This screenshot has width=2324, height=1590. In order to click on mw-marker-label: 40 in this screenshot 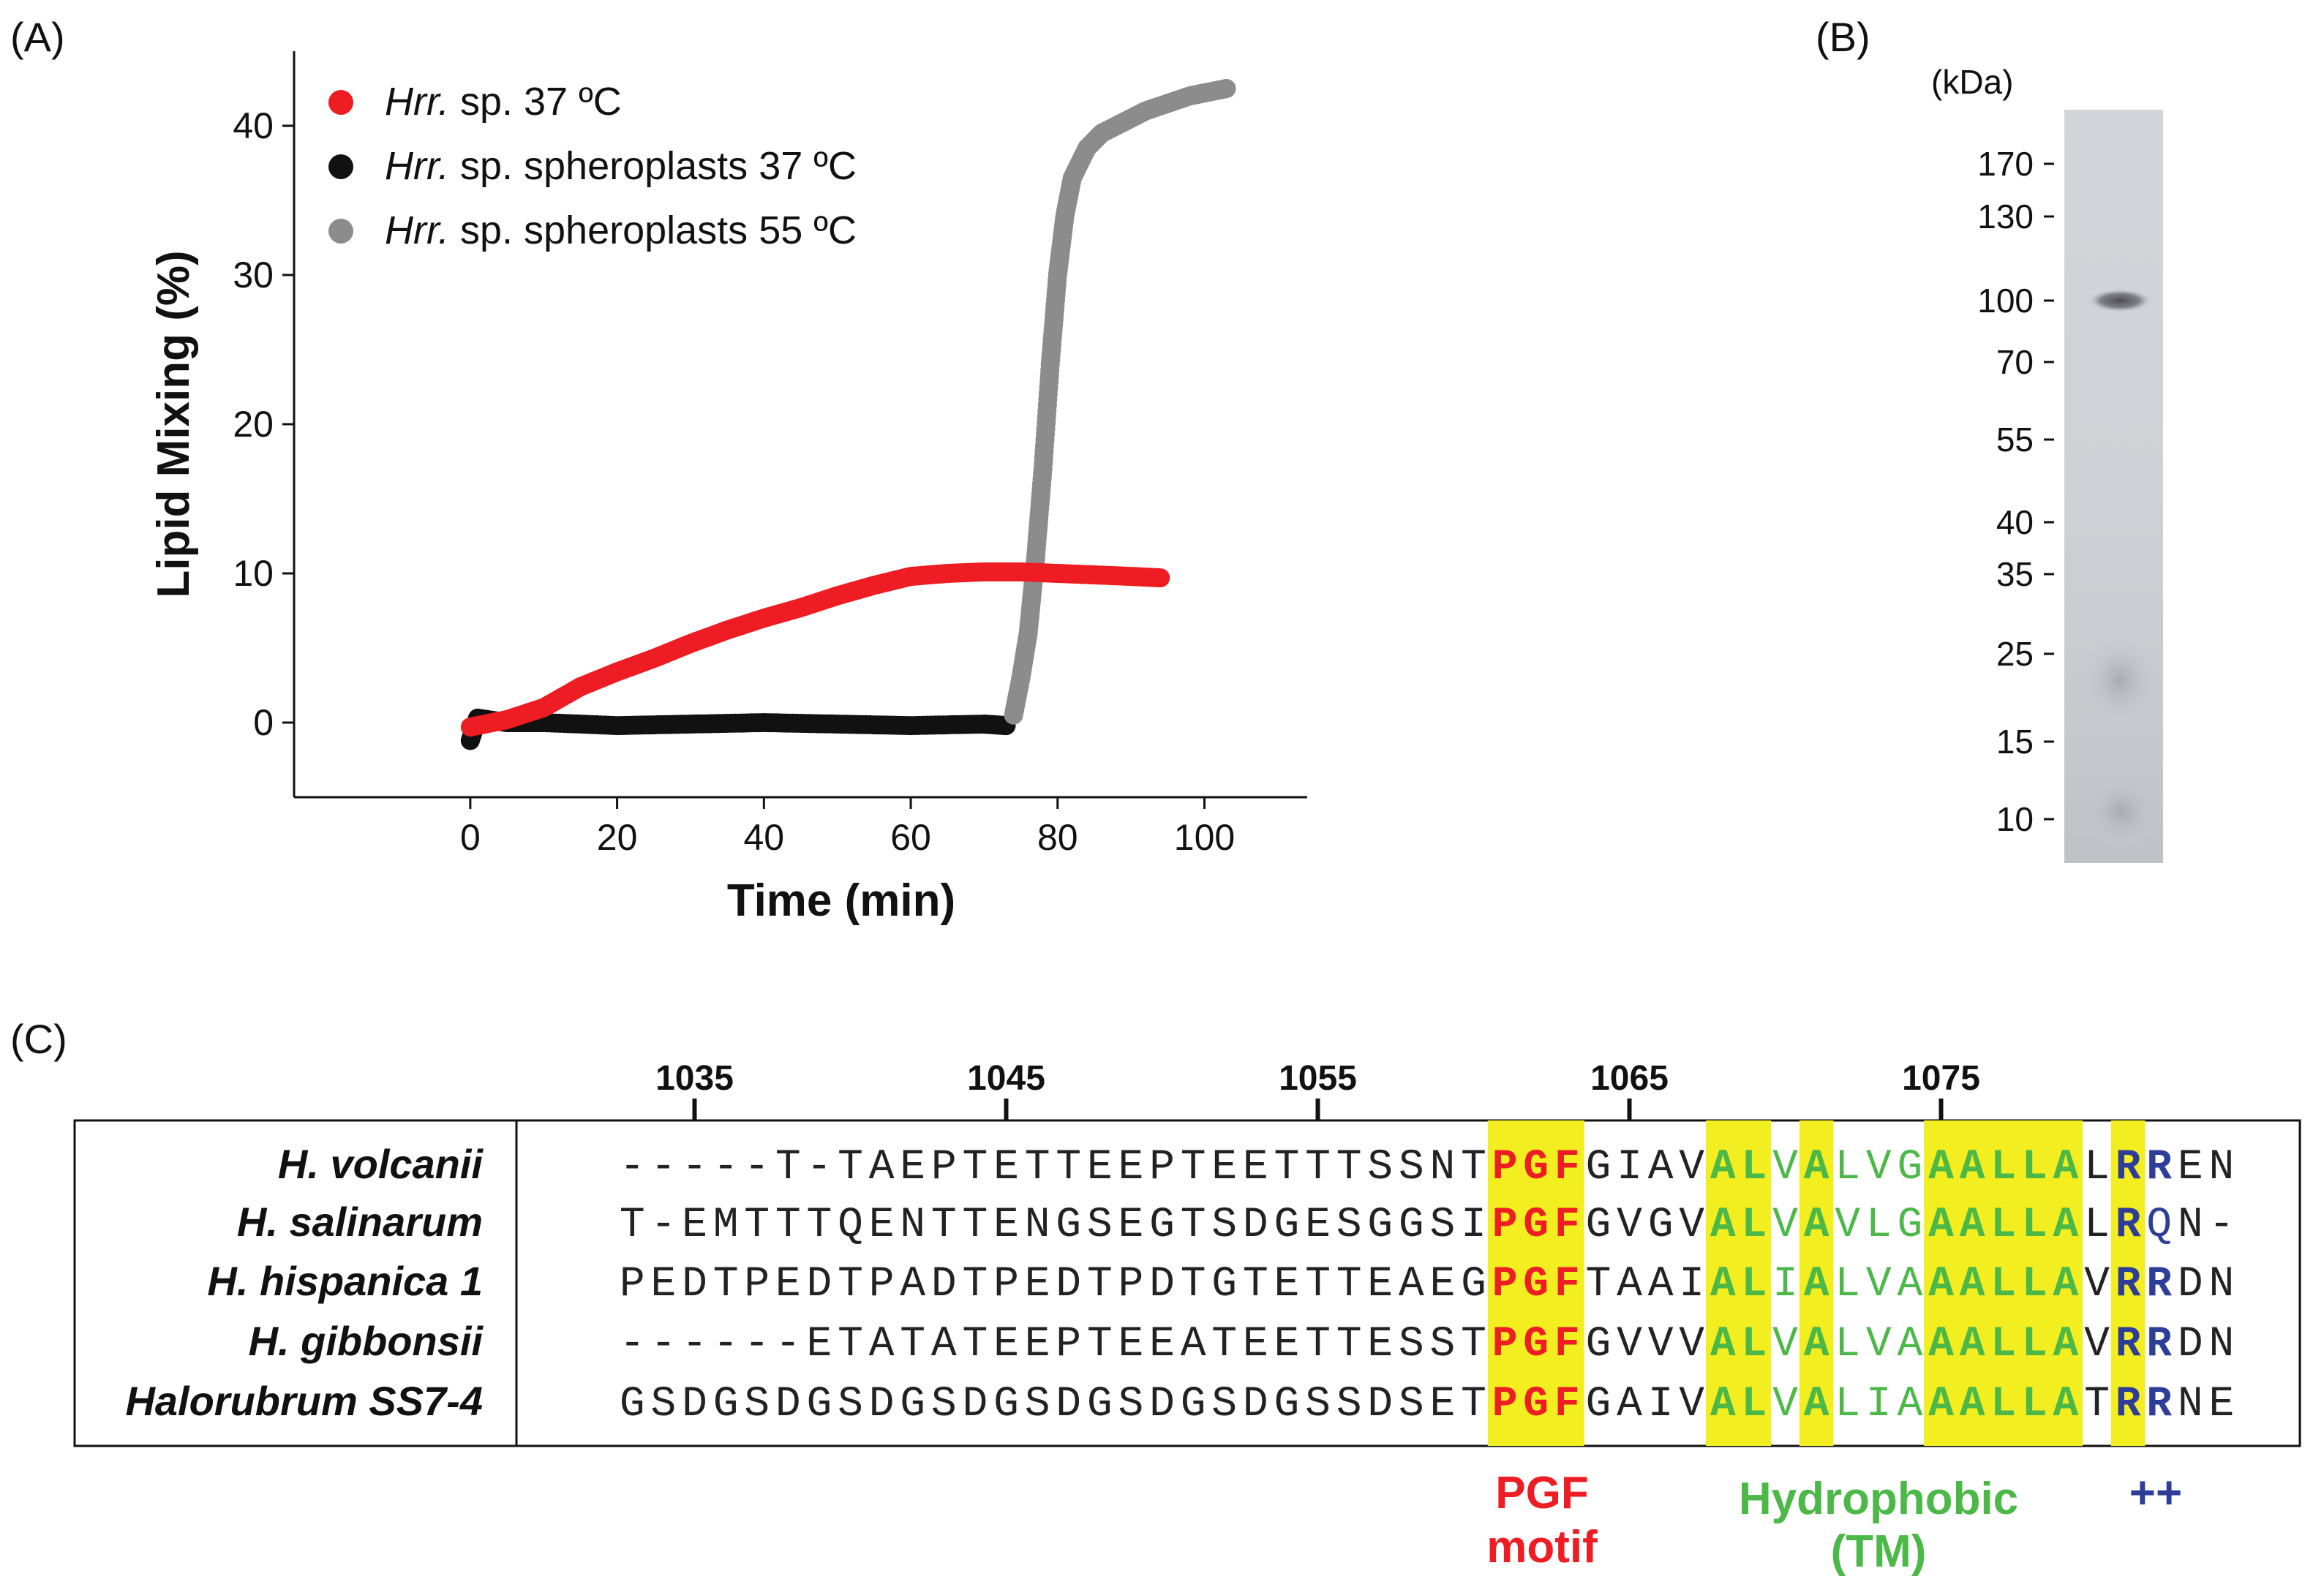, I will do `click(2015, 522)`.